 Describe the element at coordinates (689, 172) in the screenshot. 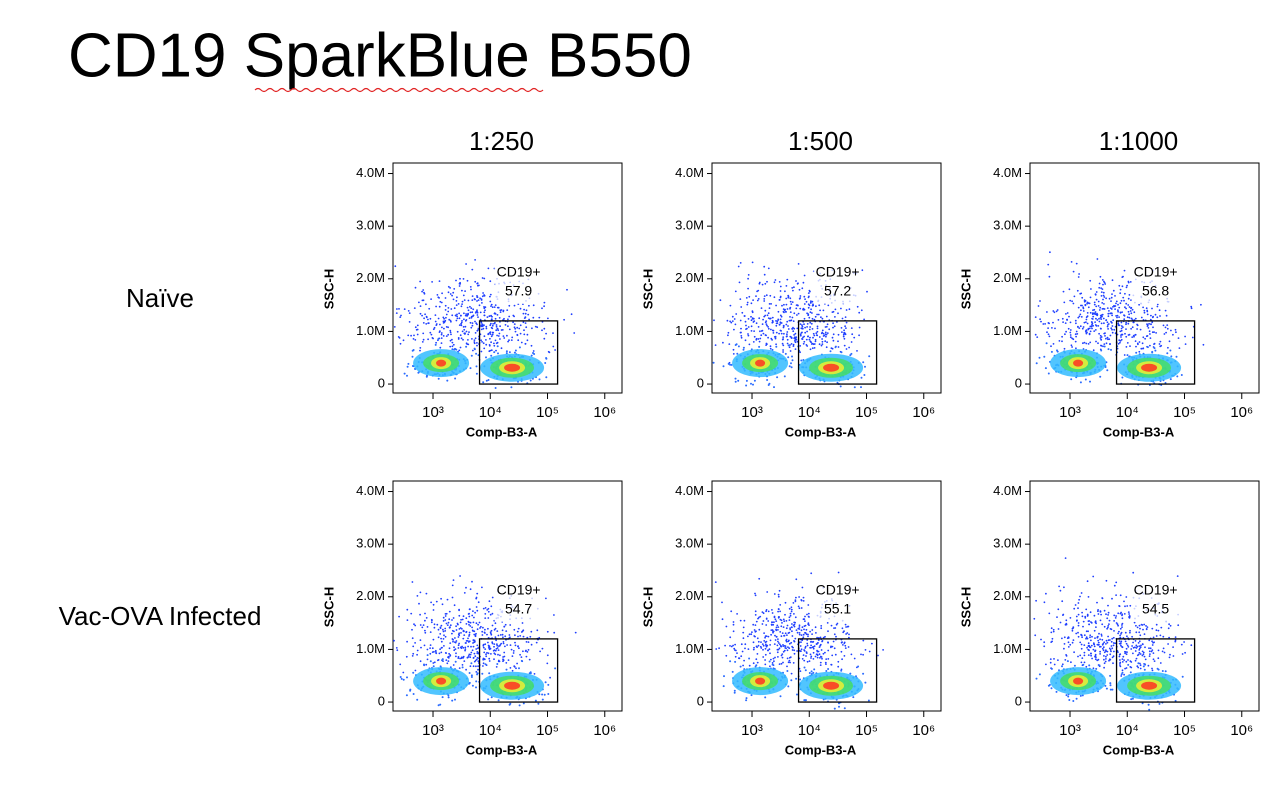

I see `y-tick-label: 4.0M` at that location.